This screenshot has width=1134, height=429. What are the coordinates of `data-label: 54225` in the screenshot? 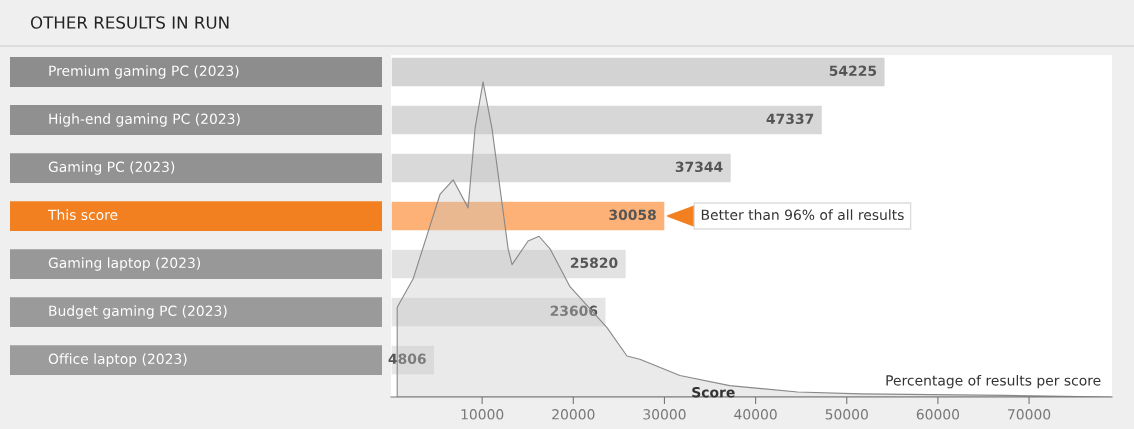 It's located at (853, 71).